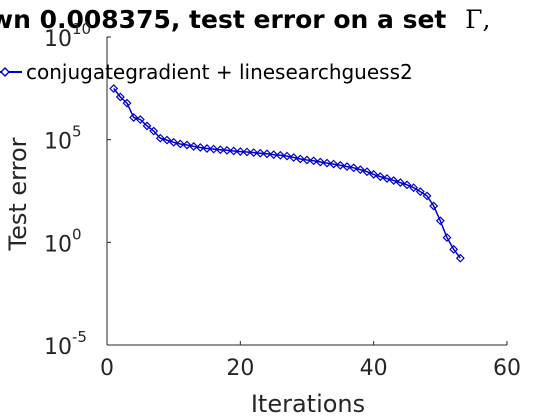 This screenshot has height=420, width=560. What do you see at coordinates (65, 344) in the screenshot?
I see `y-tick-label: 10⁻⁵` at bounding box center [65, 344].